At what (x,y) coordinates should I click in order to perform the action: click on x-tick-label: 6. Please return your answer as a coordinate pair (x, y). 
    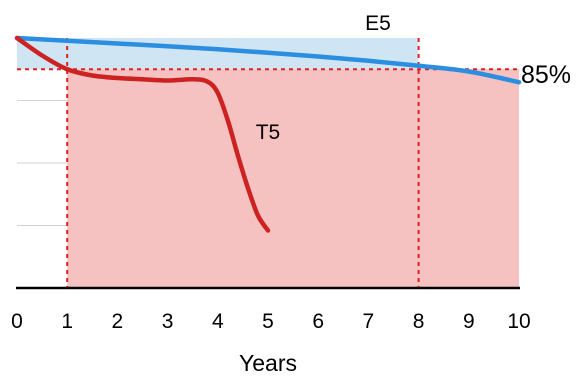
    Looking at the image, I should click on (318, 321).